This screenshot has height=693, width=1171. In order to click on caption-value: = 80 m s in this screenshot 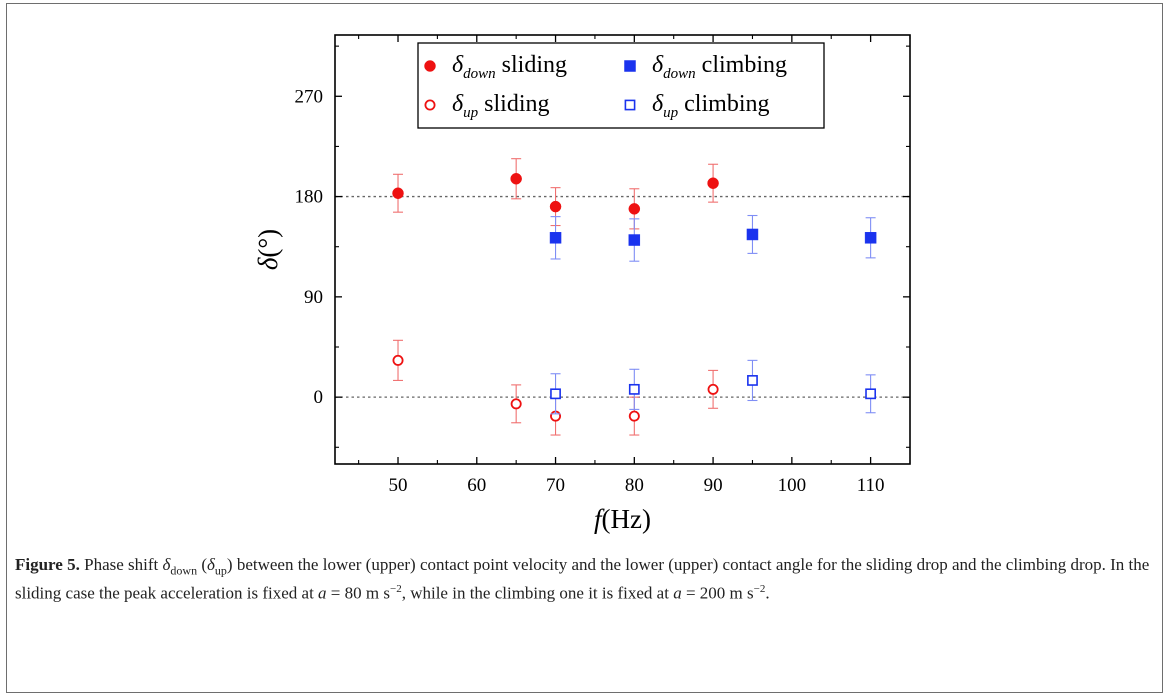, I will do `click(358, 594)`.